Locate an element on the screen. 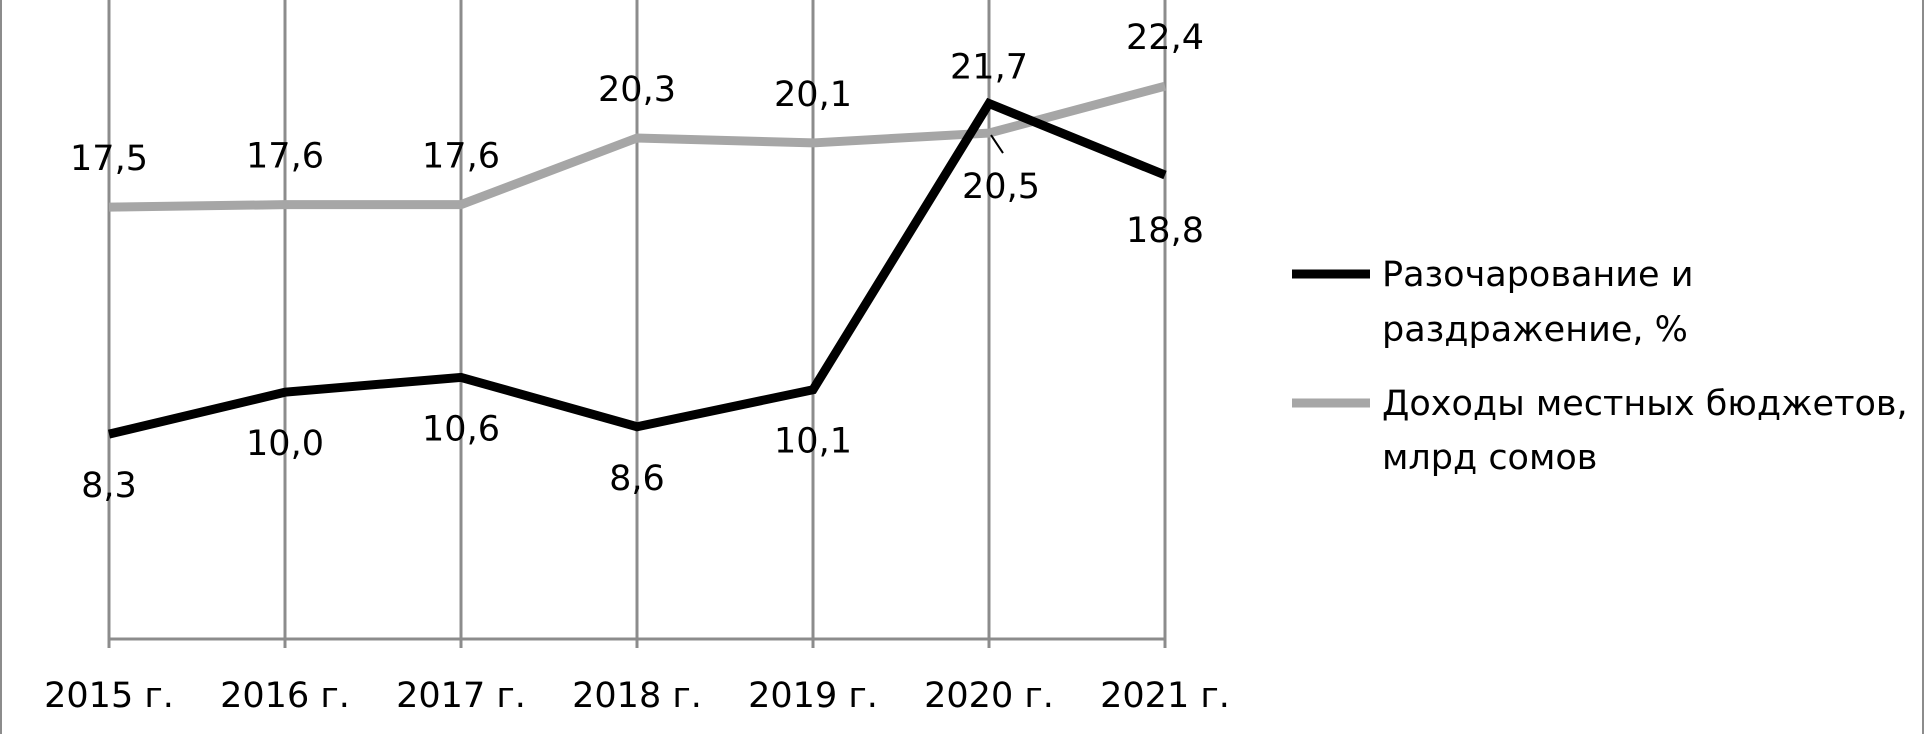 The width and height of the screenshot is (1925, 734). x-tick-label: 2021 г. is located at coordinates (1165, 696).